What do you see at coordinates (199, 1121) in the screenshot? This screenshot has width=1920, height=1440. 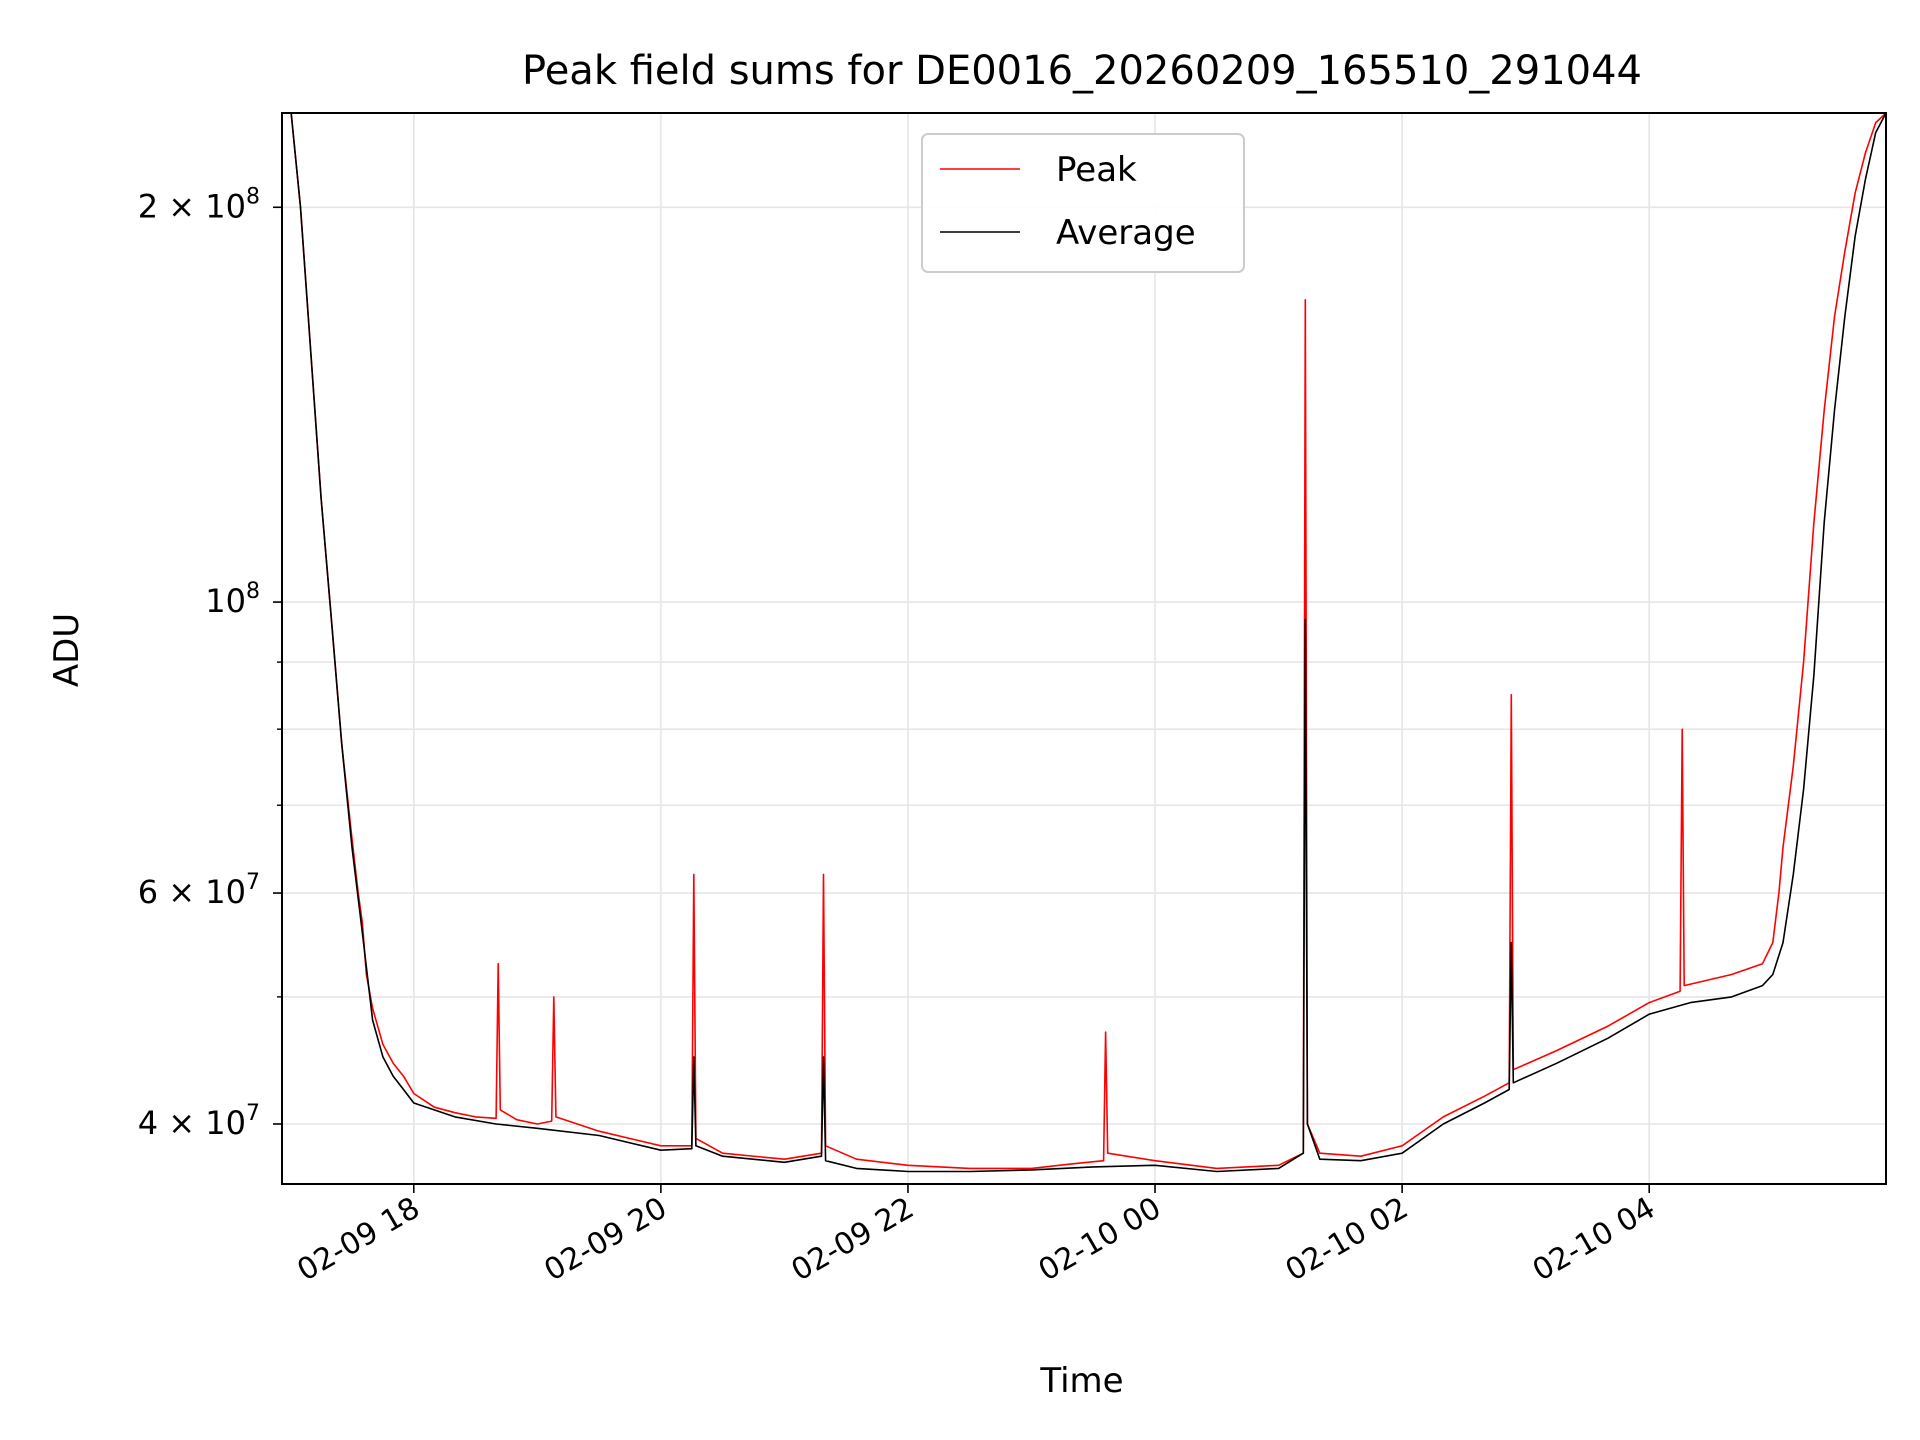 I see `y-tick-label: 4 × 107` at bounding box center [199, 1121].